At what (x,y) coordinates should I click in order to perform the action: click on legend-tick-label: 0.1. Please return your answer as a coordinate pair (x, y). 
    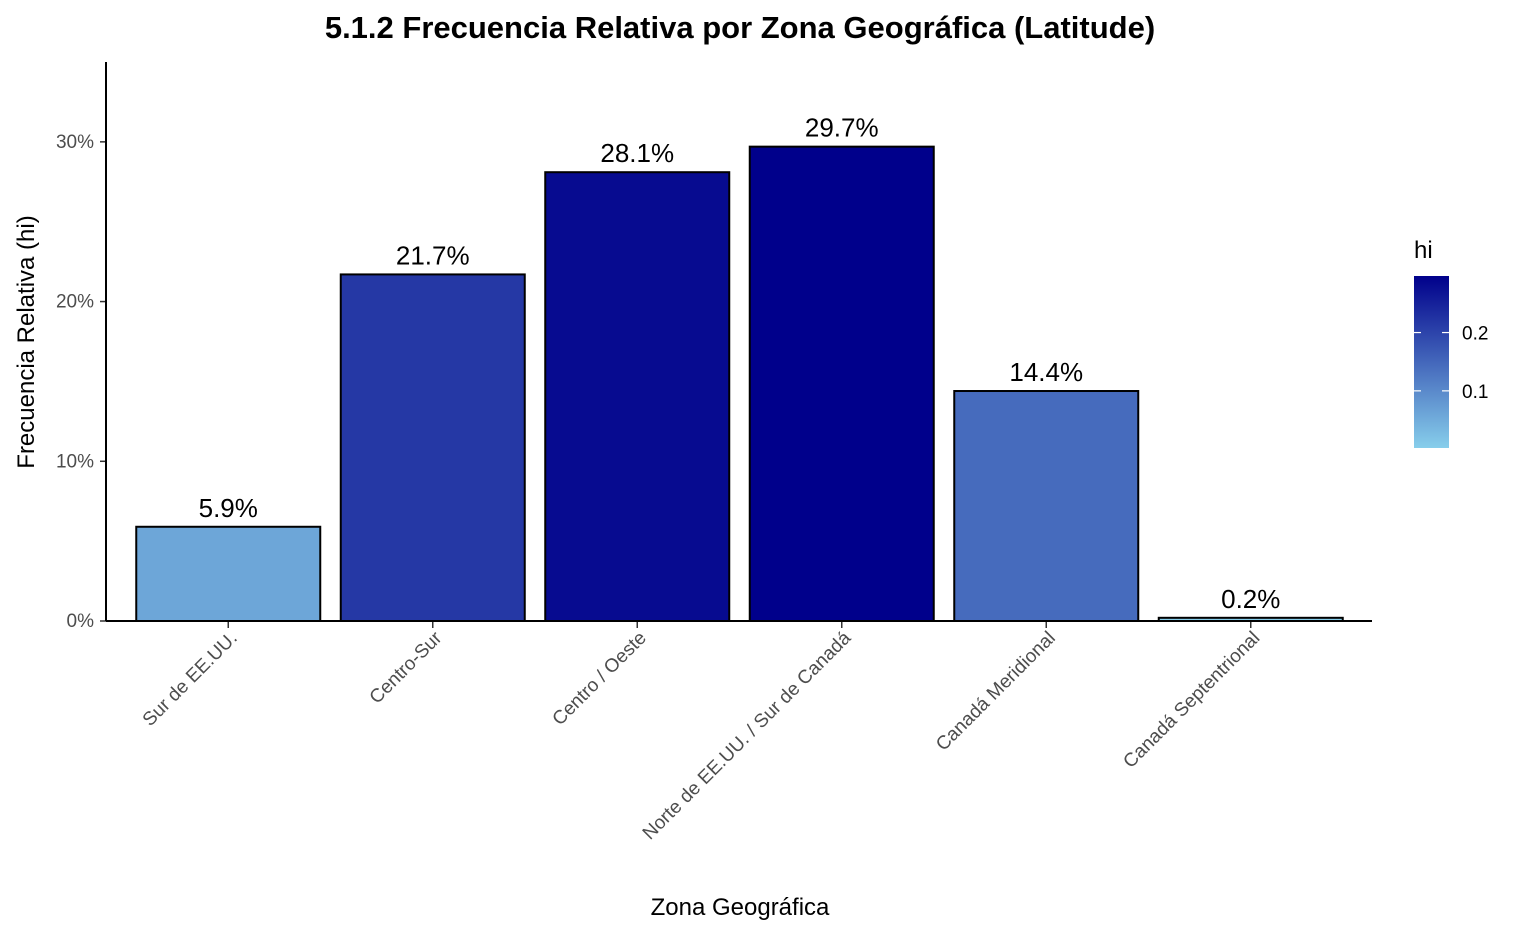
    Looking at the image, I should click on (1475, 392).